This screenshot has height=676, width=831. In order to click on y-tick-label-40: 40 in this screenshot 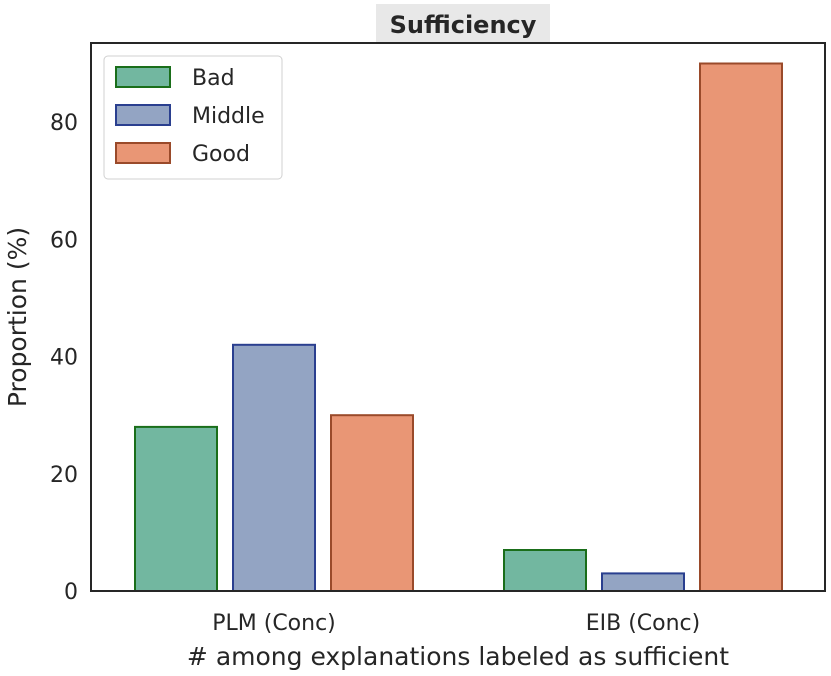, I will do `click(64, 358)`.